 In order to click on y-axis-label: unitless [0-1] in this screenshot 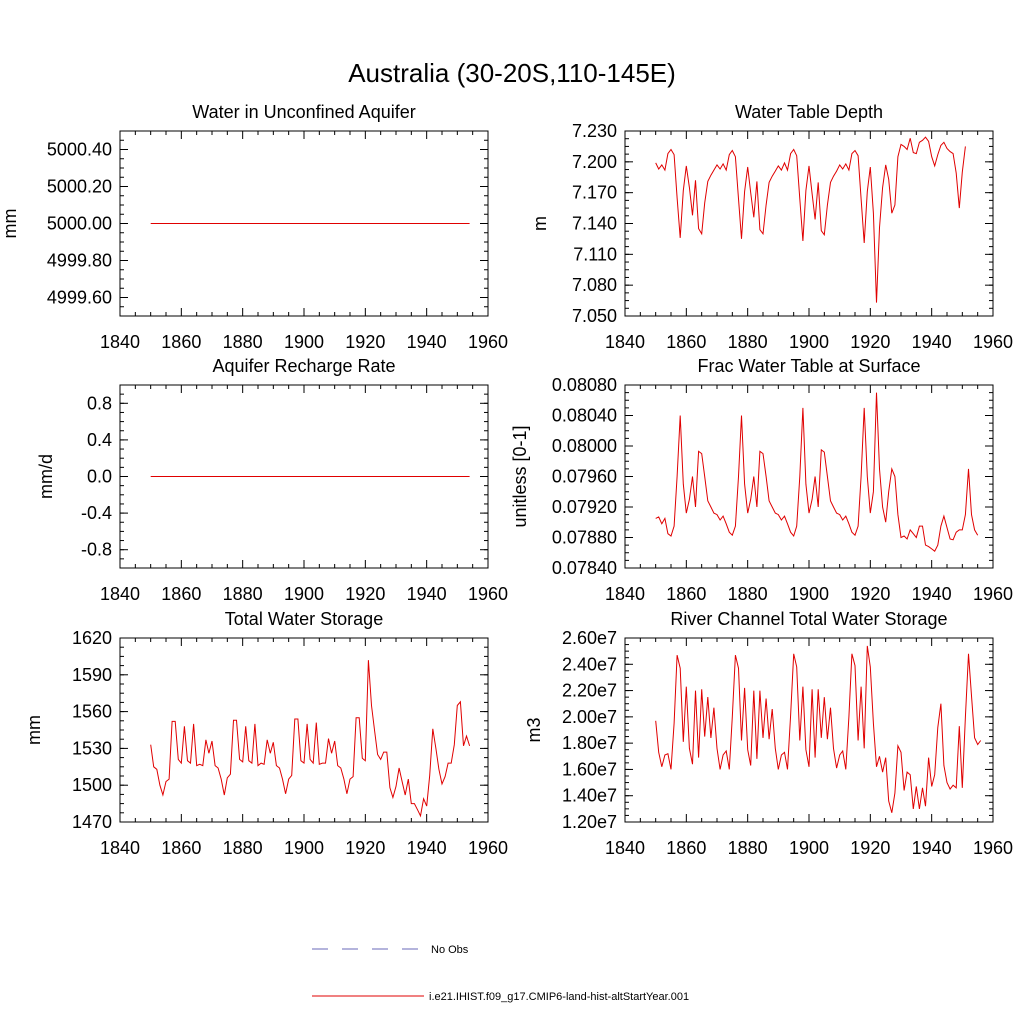, I will do `click(520, 476)`.